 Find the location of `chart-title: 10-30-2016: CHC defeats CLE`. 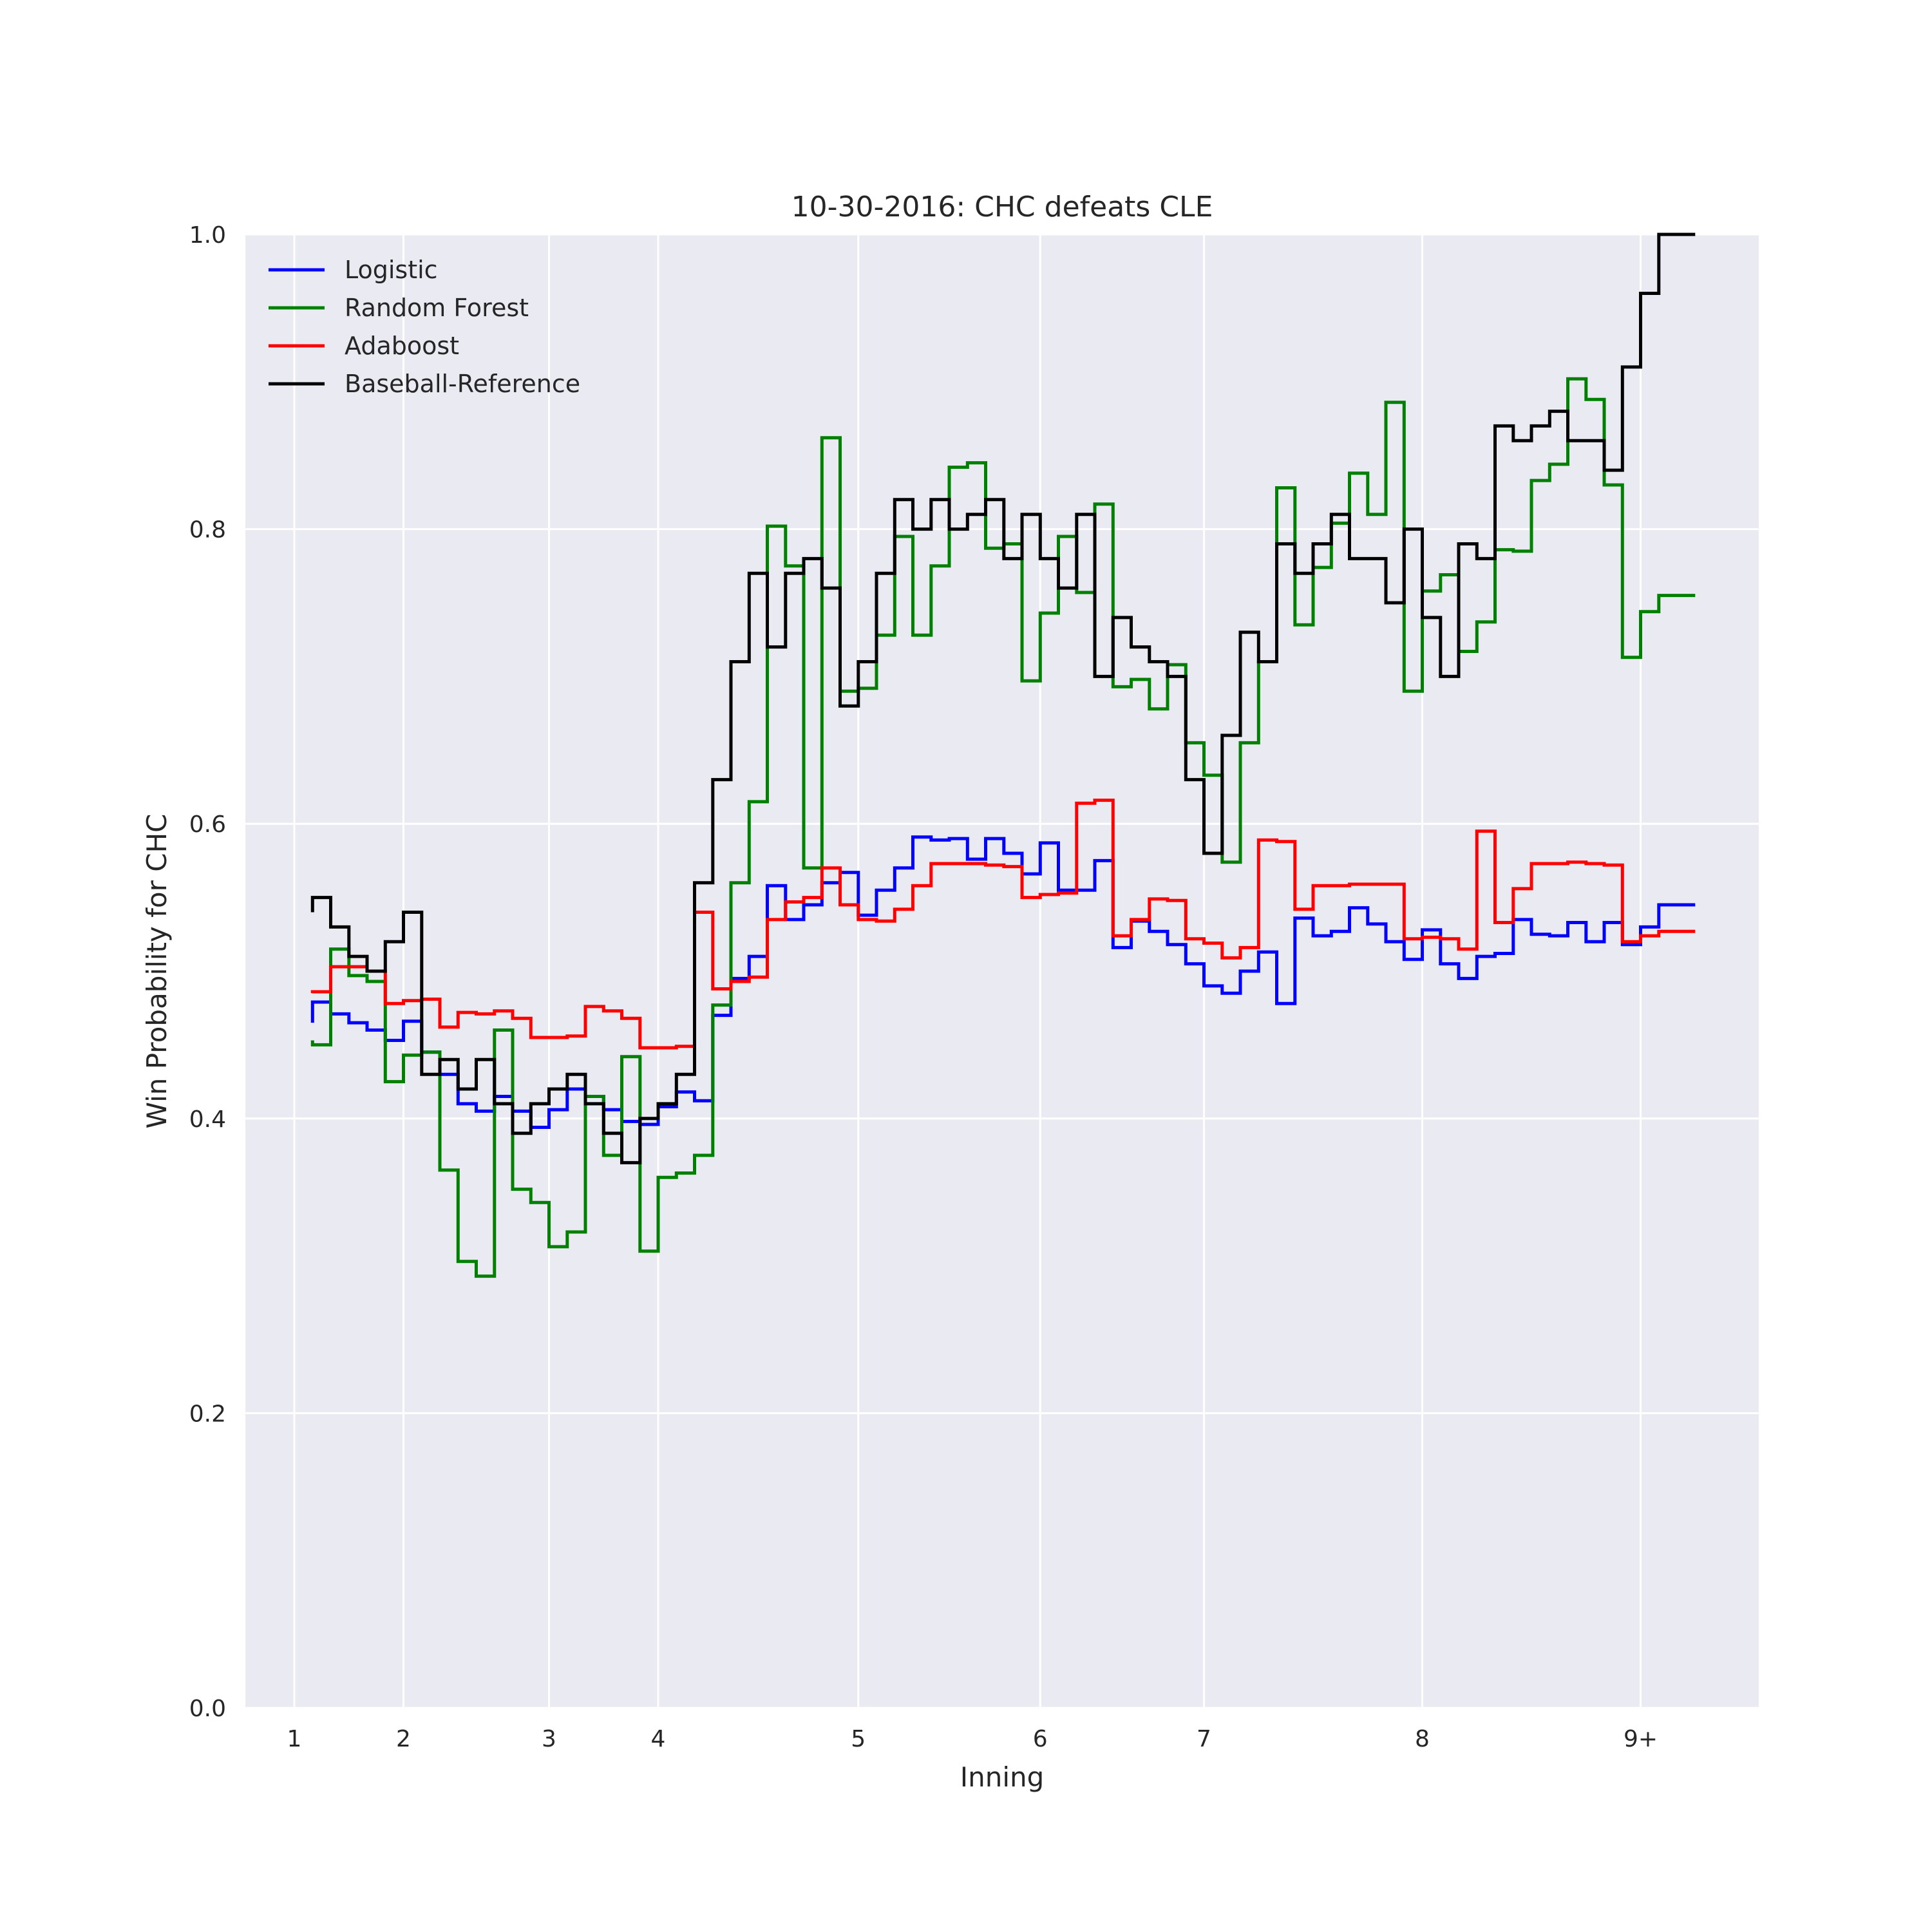

chart-title: 10-30-2016: CHC defeats CLE is located at coordinates (1002, 207).